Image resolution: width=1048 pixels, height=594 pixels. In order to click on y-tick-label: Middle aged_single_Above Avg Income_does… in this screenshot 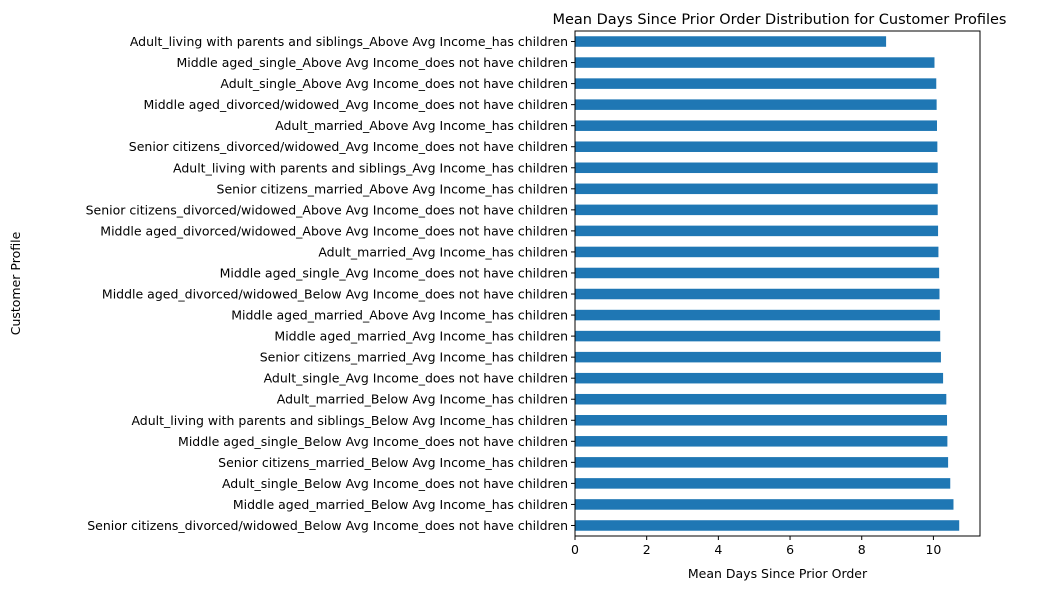, I will do `click(372, 62)`.